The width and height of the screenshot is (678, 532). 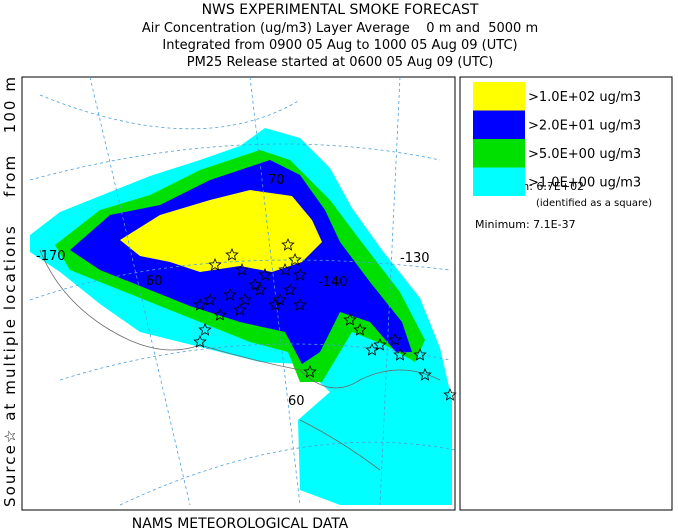 I want to click on map-label: -170, so click(x=51, y=256).